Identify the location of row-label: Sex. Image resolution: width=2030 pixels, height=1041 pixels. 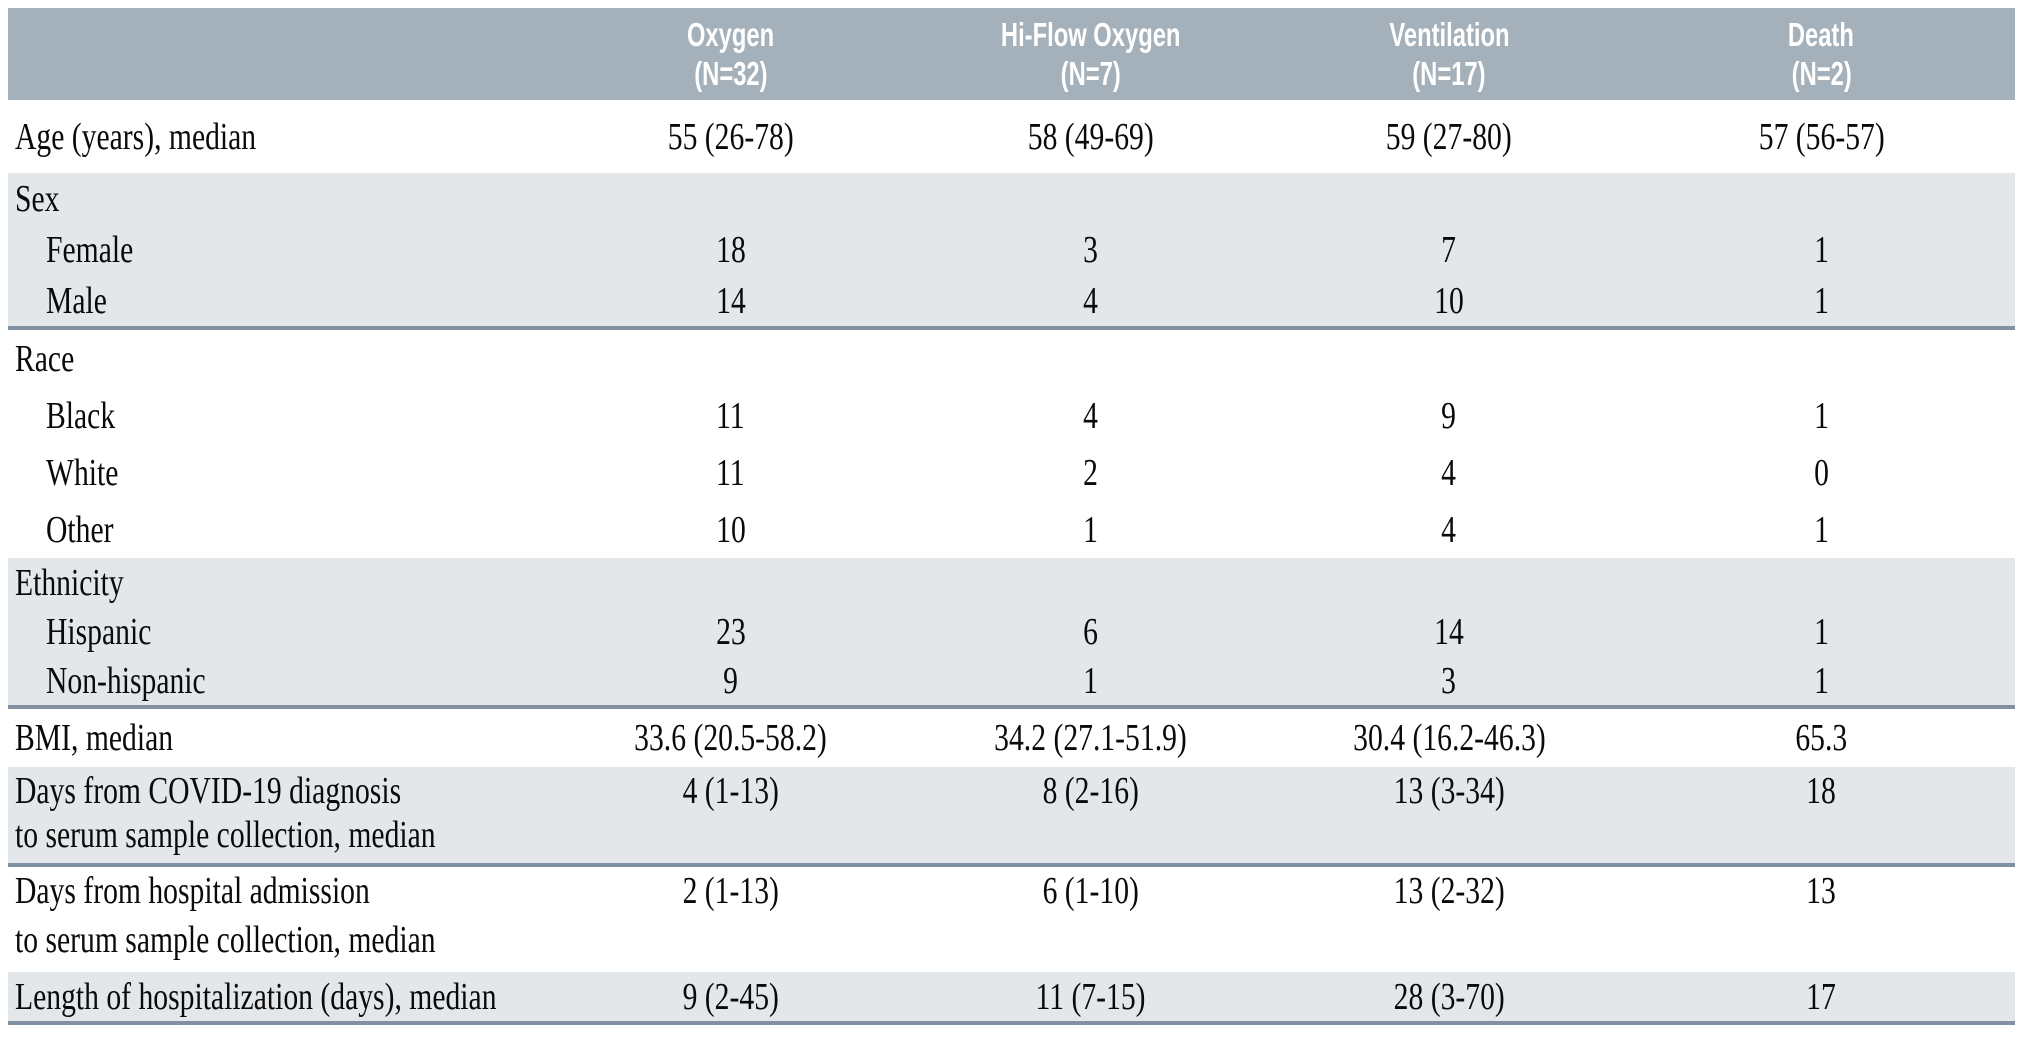
(279, 199).